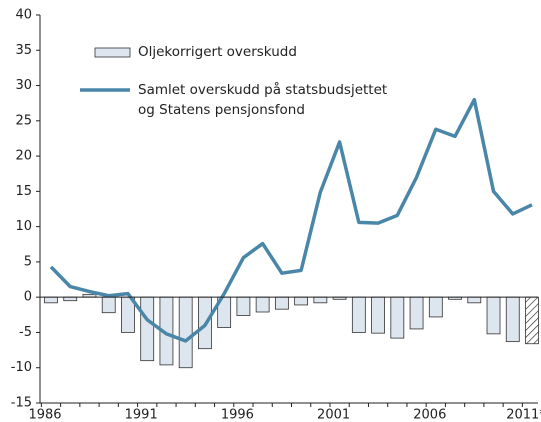  I want to click on y-tick-label: 30, so click(23, 85).